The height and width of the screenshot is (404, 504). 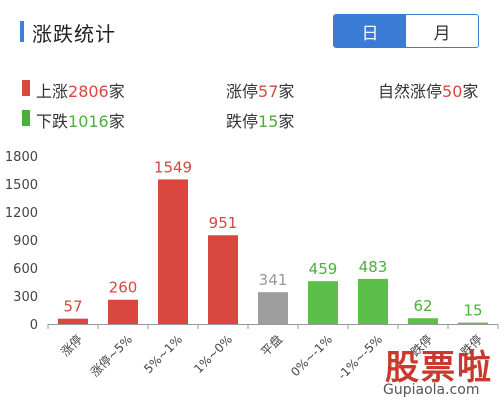 What do you see at coordinates (21, 213) in the screenshot?
I see `y-tick-label: 1200` at bounding box center [21, 213].